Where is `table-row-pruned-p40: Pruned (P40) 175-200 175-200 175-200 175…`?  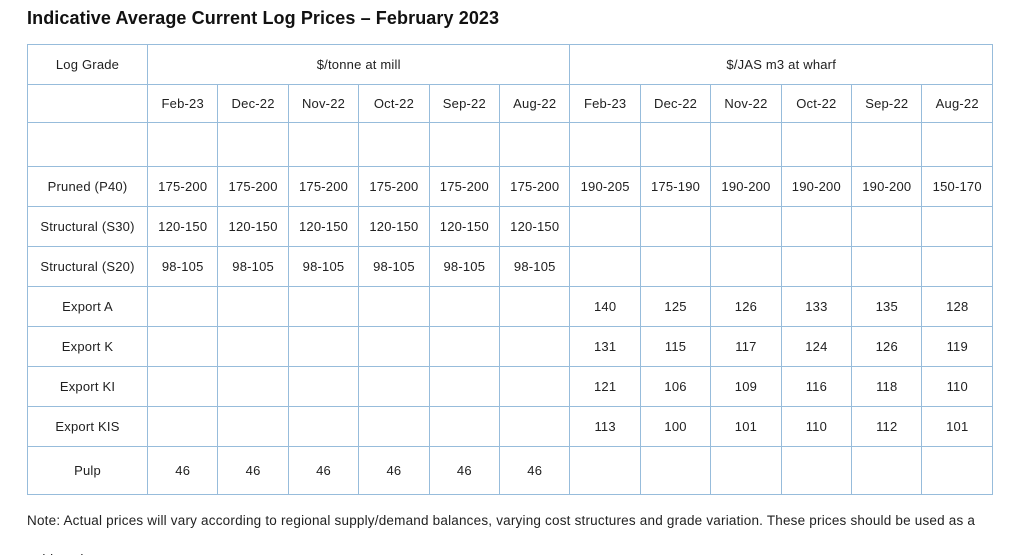 table-row-pruned-p40: Pruned (P40) 175-200 175-200 175-200 175… is located at coordinates (510, 186).